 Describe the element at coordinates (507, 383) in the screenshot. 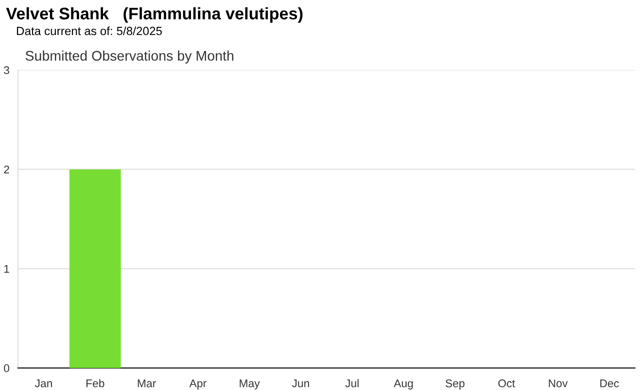

I see `x-tick-label: Oct` at that location.